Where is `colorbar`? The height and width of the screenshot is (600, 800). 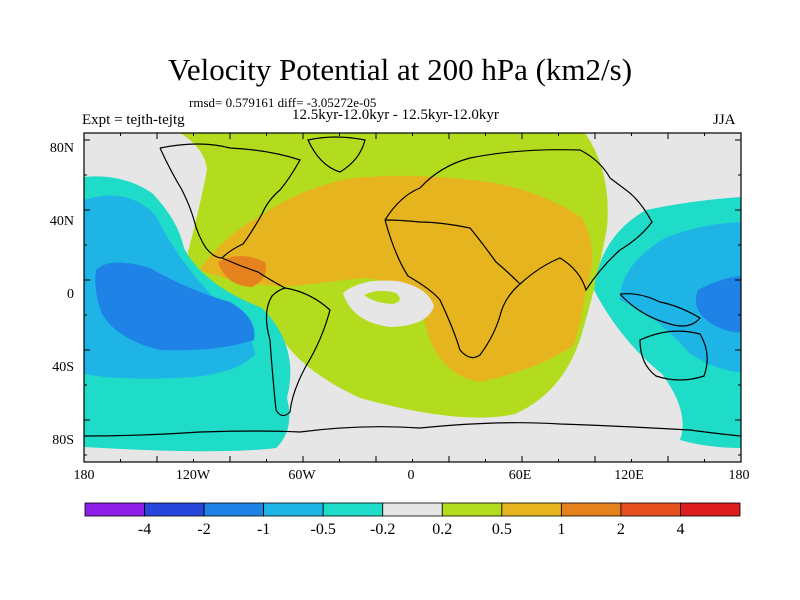 colorbar is located at coordinates (412, 509).